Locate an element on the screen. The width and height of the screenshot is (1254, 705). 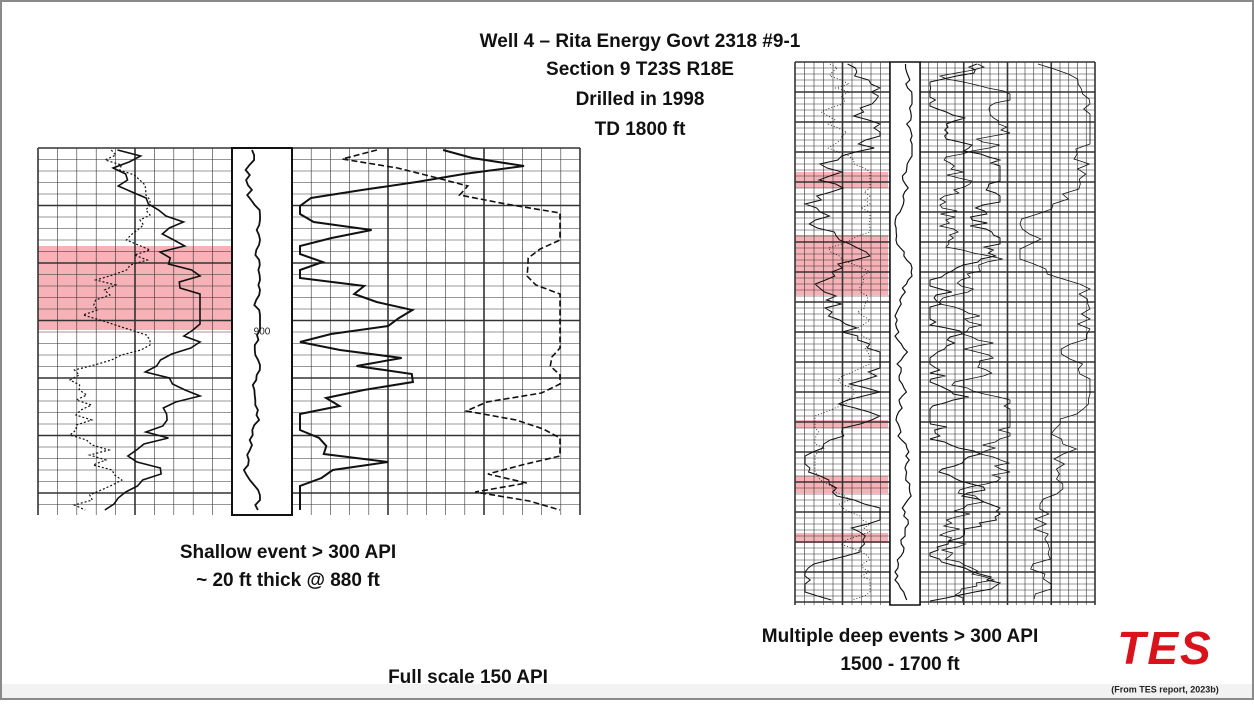
title-line: Section 9 T23S R18E is located at coordinates (640, 69).